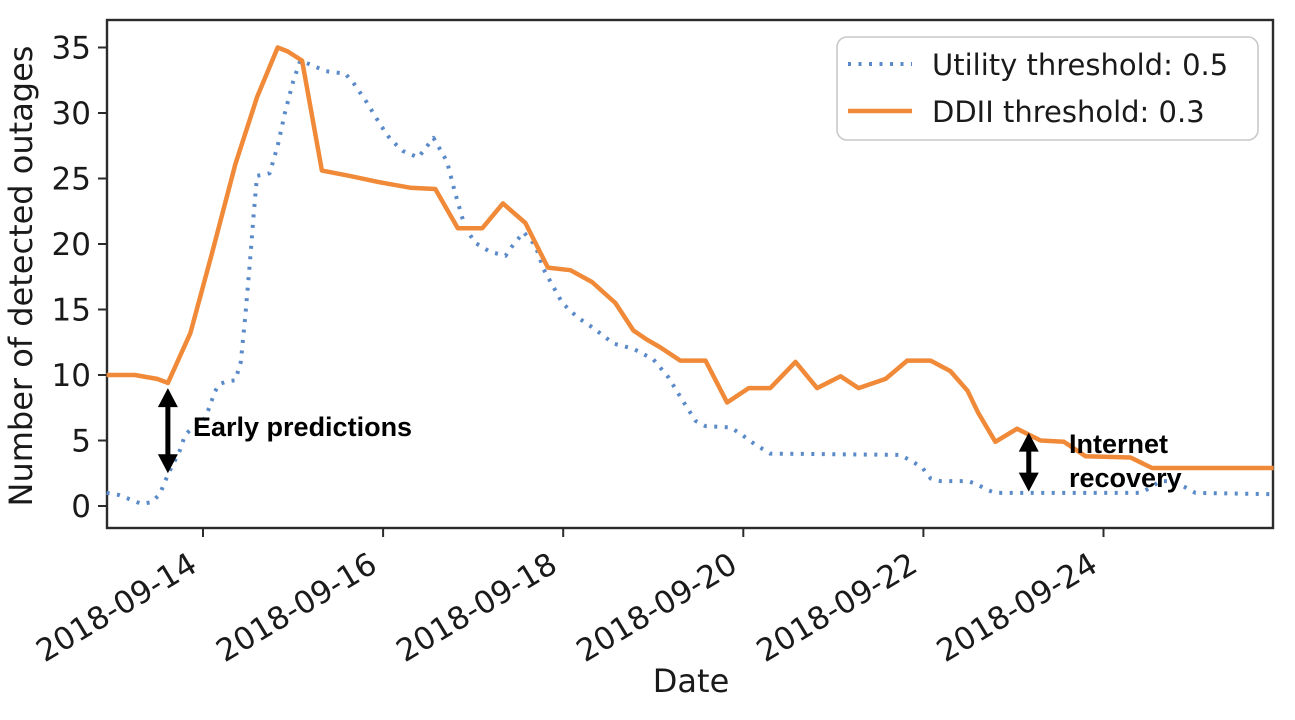 The height and width of the screenshot is (720, 1295). What do you see at coordinates (71, 49) in the screenshot?
I see `y-tick-label: 35` at bounding box center [71, 49].